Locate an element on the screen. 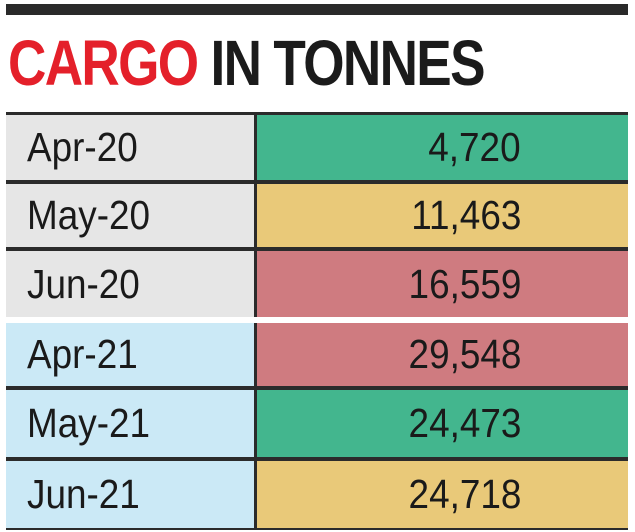 The height and width of the screenshot is (532, 635). month-label: Apr-21 is located at coordinates (82, 354).